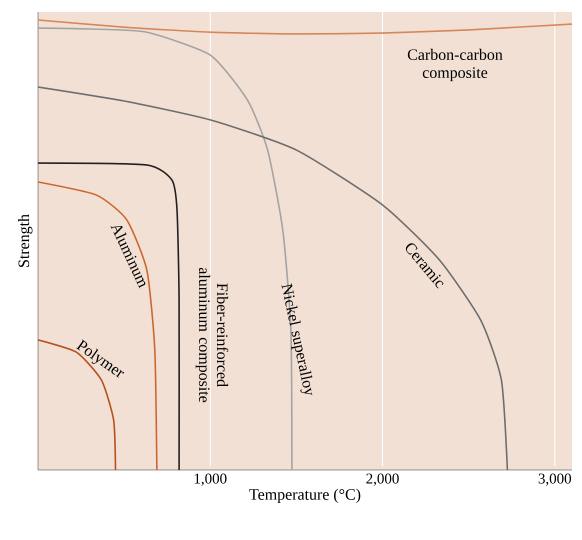 The height and width of the screenshot is (540, 582). I want to click on series-label: Carbon-carbon composite, so click(455, 65).